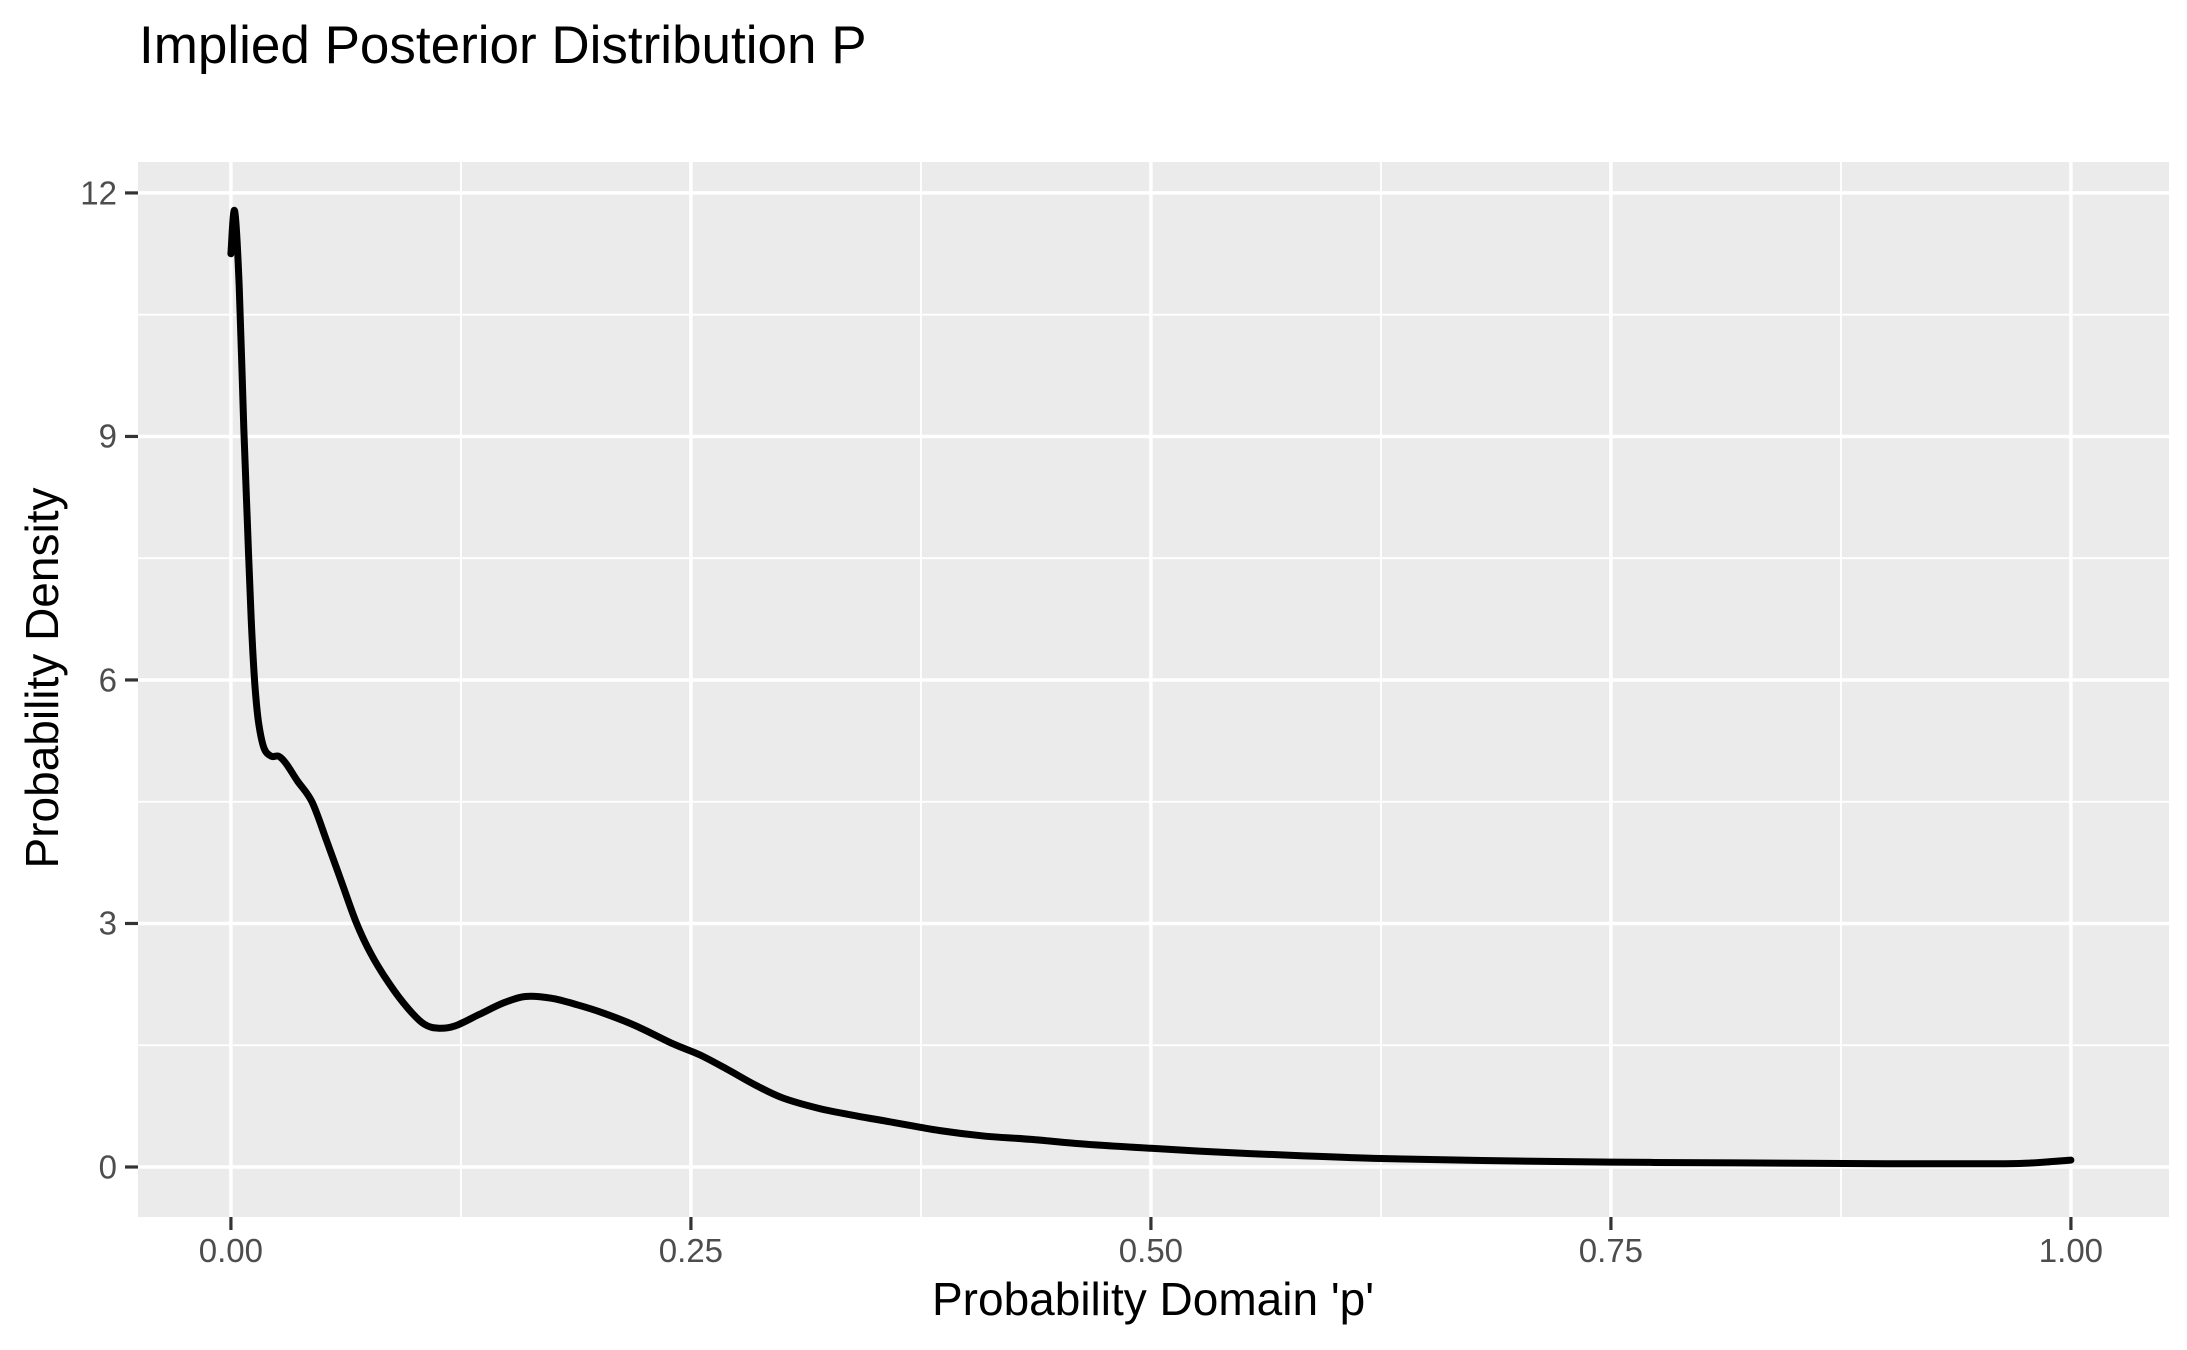  I want to click on y-tick-label: 9, so click(107, 436).